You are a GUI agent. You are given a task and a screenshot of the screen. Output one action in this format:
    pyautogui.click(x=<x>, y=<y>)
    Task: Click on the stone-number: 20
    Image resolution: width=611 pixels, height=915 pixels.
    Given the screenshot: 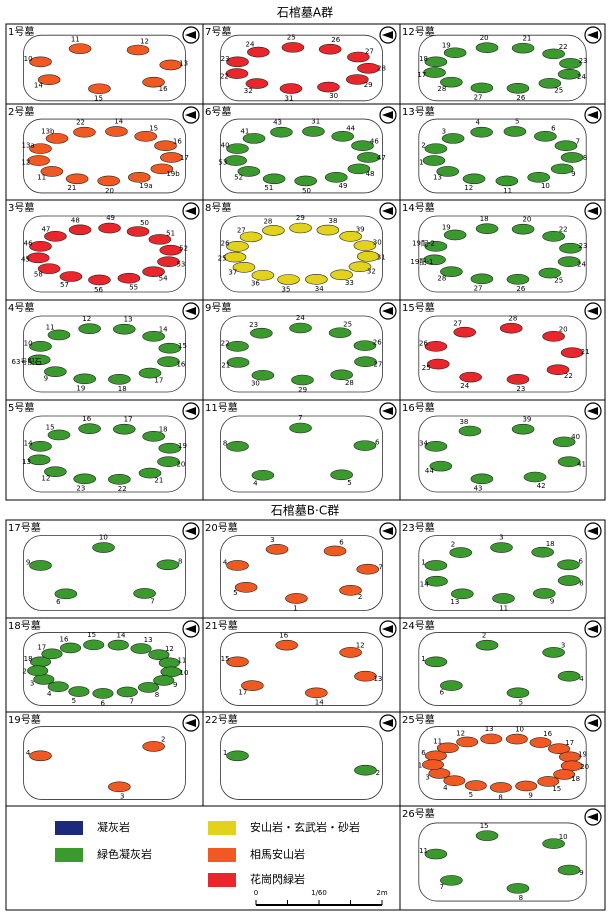 What is the action you would take?
    pyautogui.click(x=526, y=220)
    